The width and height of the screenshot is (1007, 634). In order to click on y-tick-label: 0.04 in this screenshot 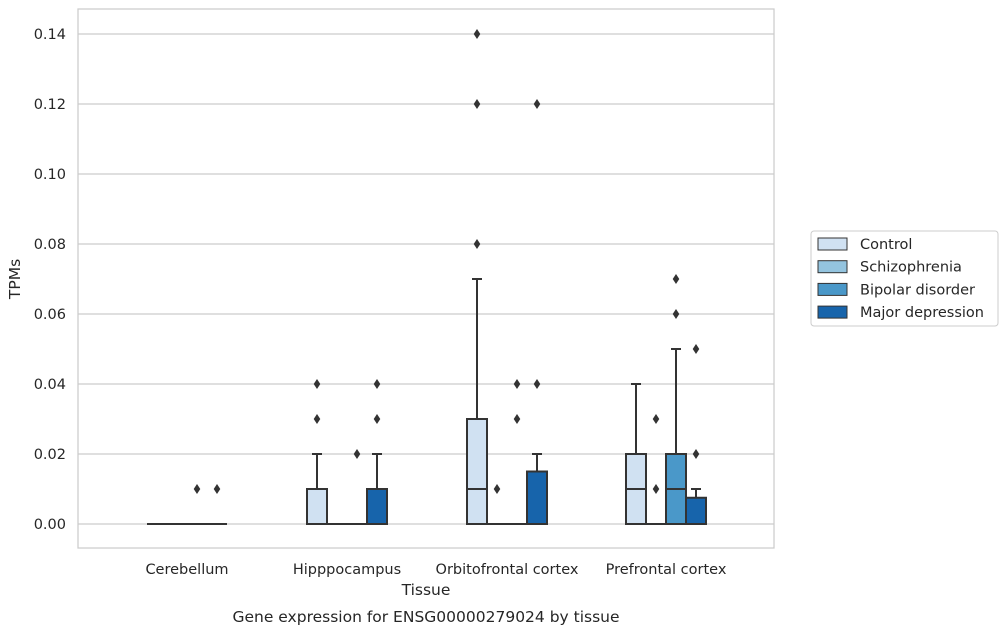, I will do `click(50, 385)`.